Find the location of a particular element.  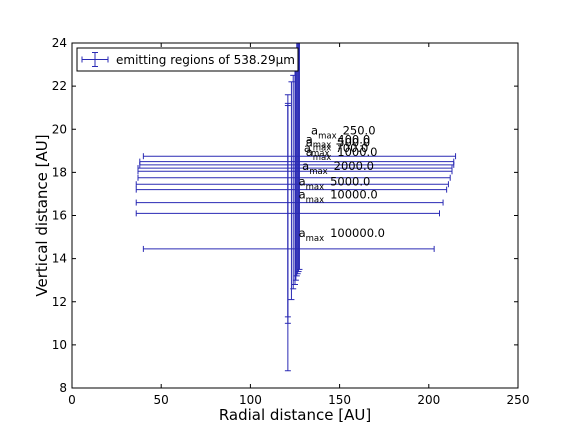

annotation-label-5: amax 2000.0 is located at coordinates (338, 168).